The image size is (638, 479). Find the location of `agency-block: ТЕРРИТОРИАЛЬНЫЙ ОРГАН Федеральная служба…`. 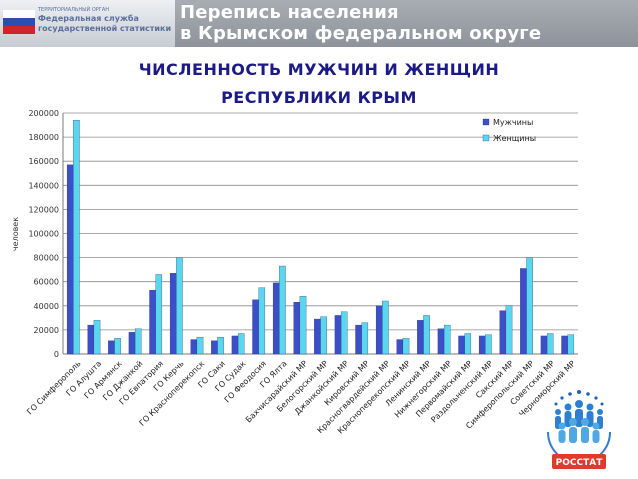

agency-block: ТЕРРИТОРИАЛЬНЫЙ ОРГАН Федеральная служба… is located at coordinates (87, 23).